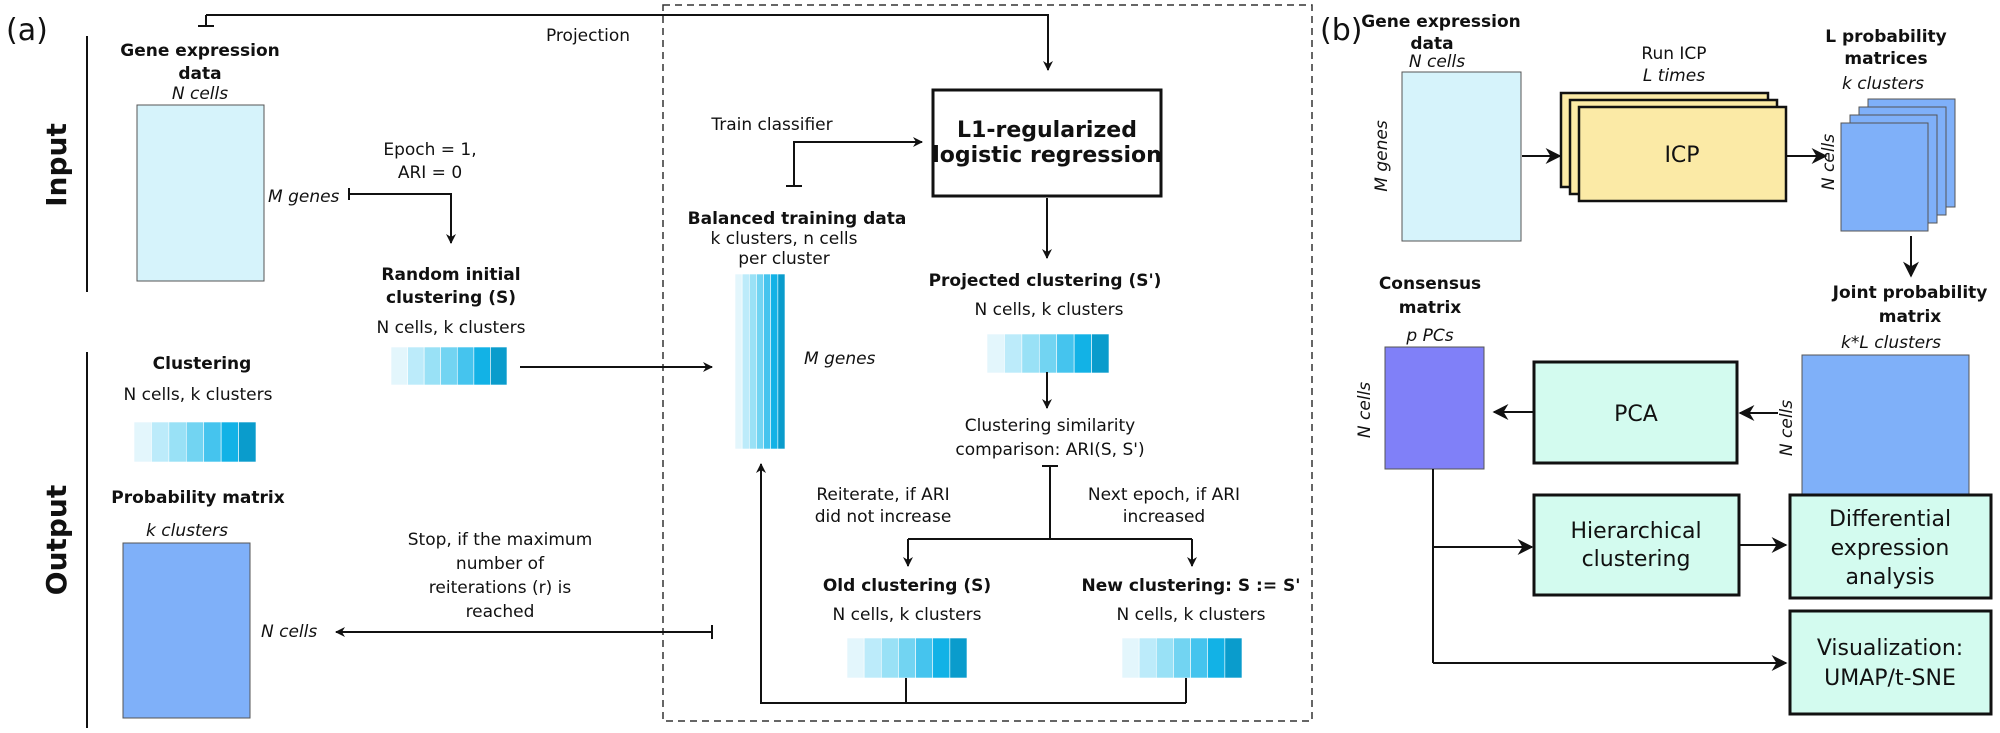 The height and width of the screenshot is (733, 2000). What do you see at coordinates (500, 540) in the screenshot?
I see `stop-label-1: Stop, if the maximum` at bounding box center [500, 540].